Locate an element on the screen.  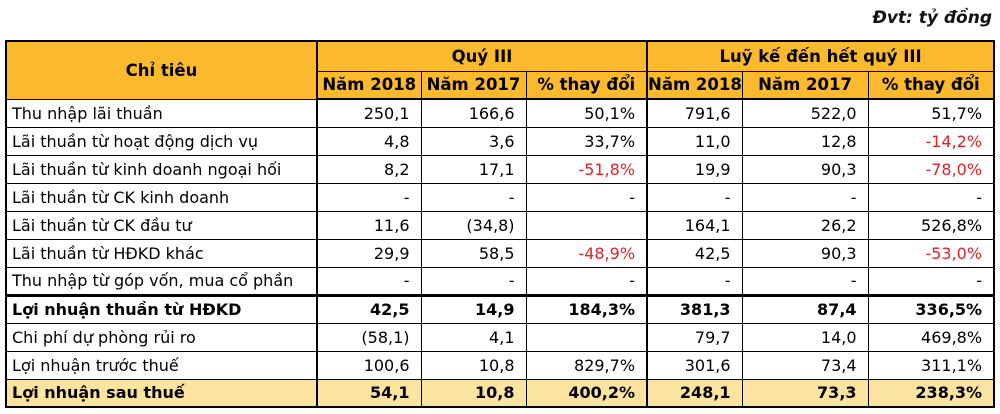
cell-value: 184,3% is located at coordinates (587, 308).